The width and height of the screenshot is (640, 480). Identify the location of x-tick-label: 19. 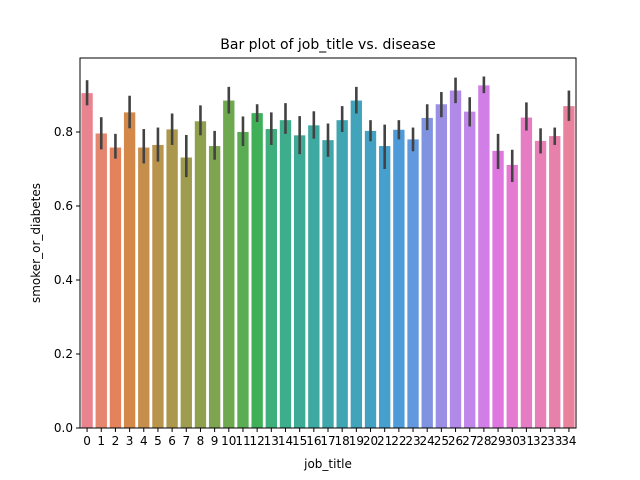
(356, 441).